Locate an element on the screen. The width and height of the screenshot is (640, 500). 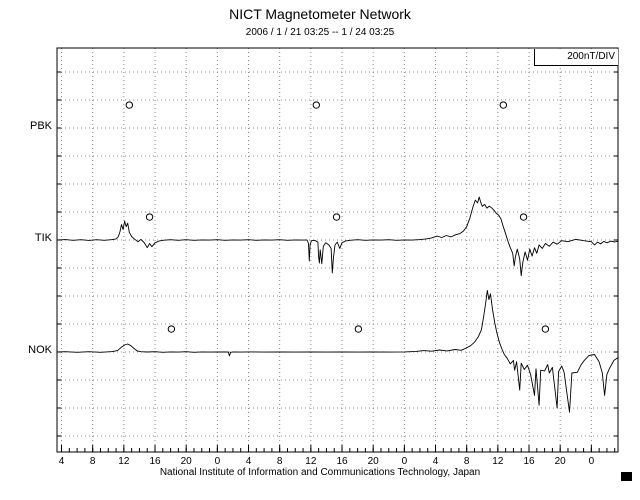
scale-per-division-label: 200nT/DIV is located at coordinates (576, 57).